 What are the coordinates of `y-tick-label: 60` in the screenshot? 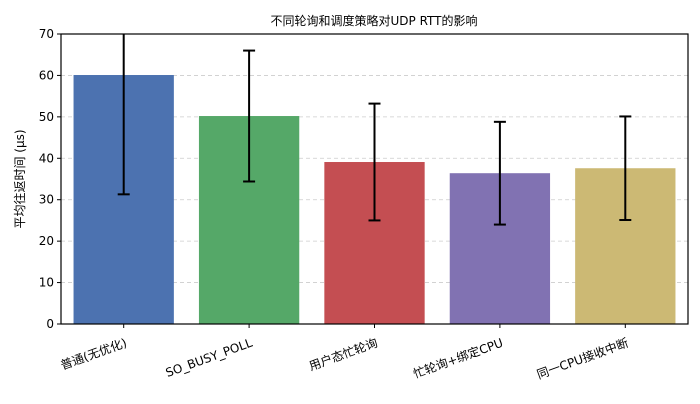 It's located at (46, 75).